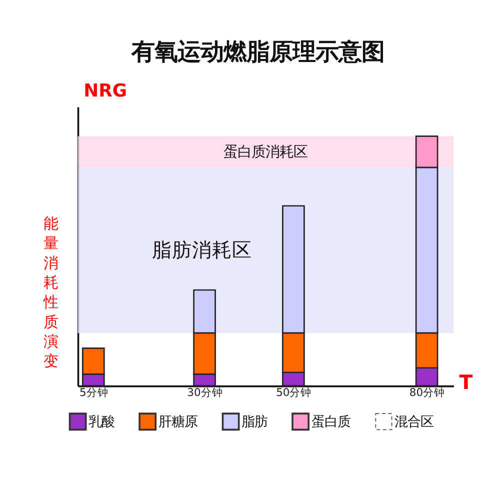 The image size is (500, 500). Describe the element at coordinates (330, 422) in the screenshot. I see `legend-label: 蛋白质` at that location.